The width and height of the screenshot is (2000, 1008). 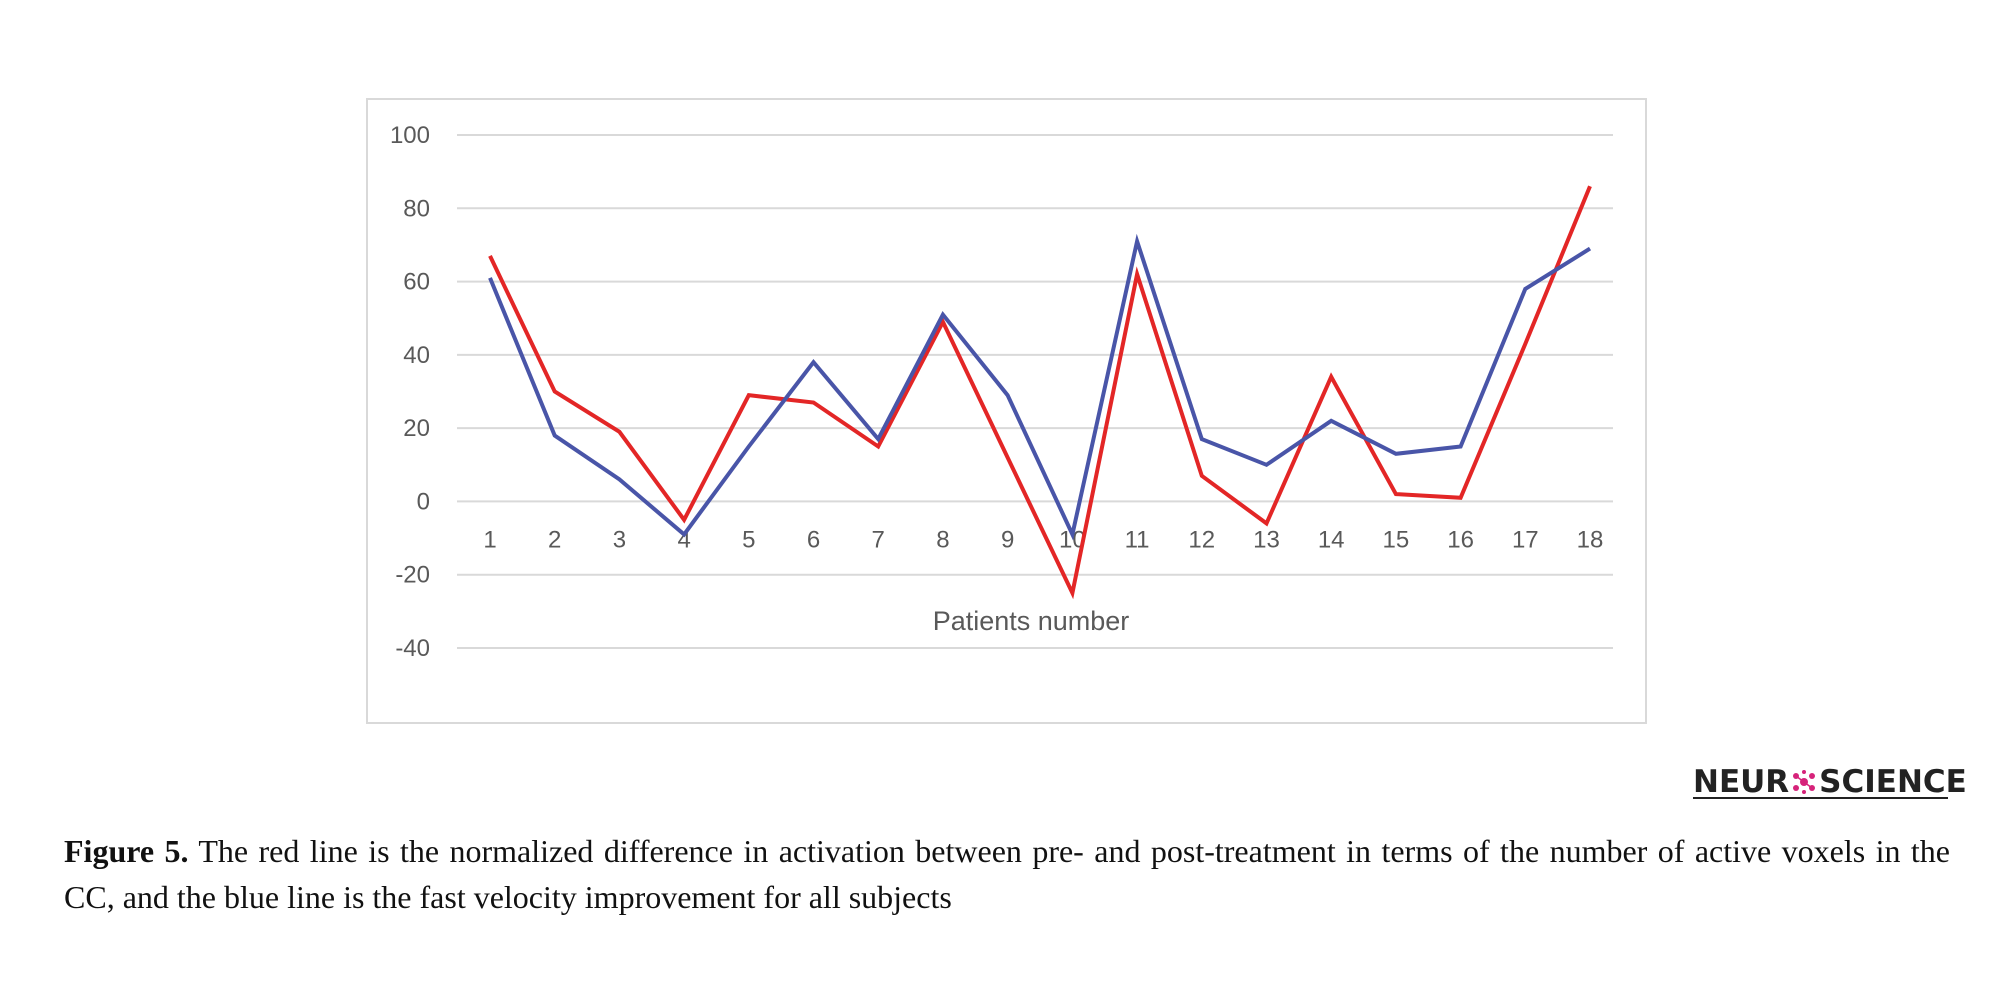 I want to click on y-tick-label: -20, so click(x=412, y=575).